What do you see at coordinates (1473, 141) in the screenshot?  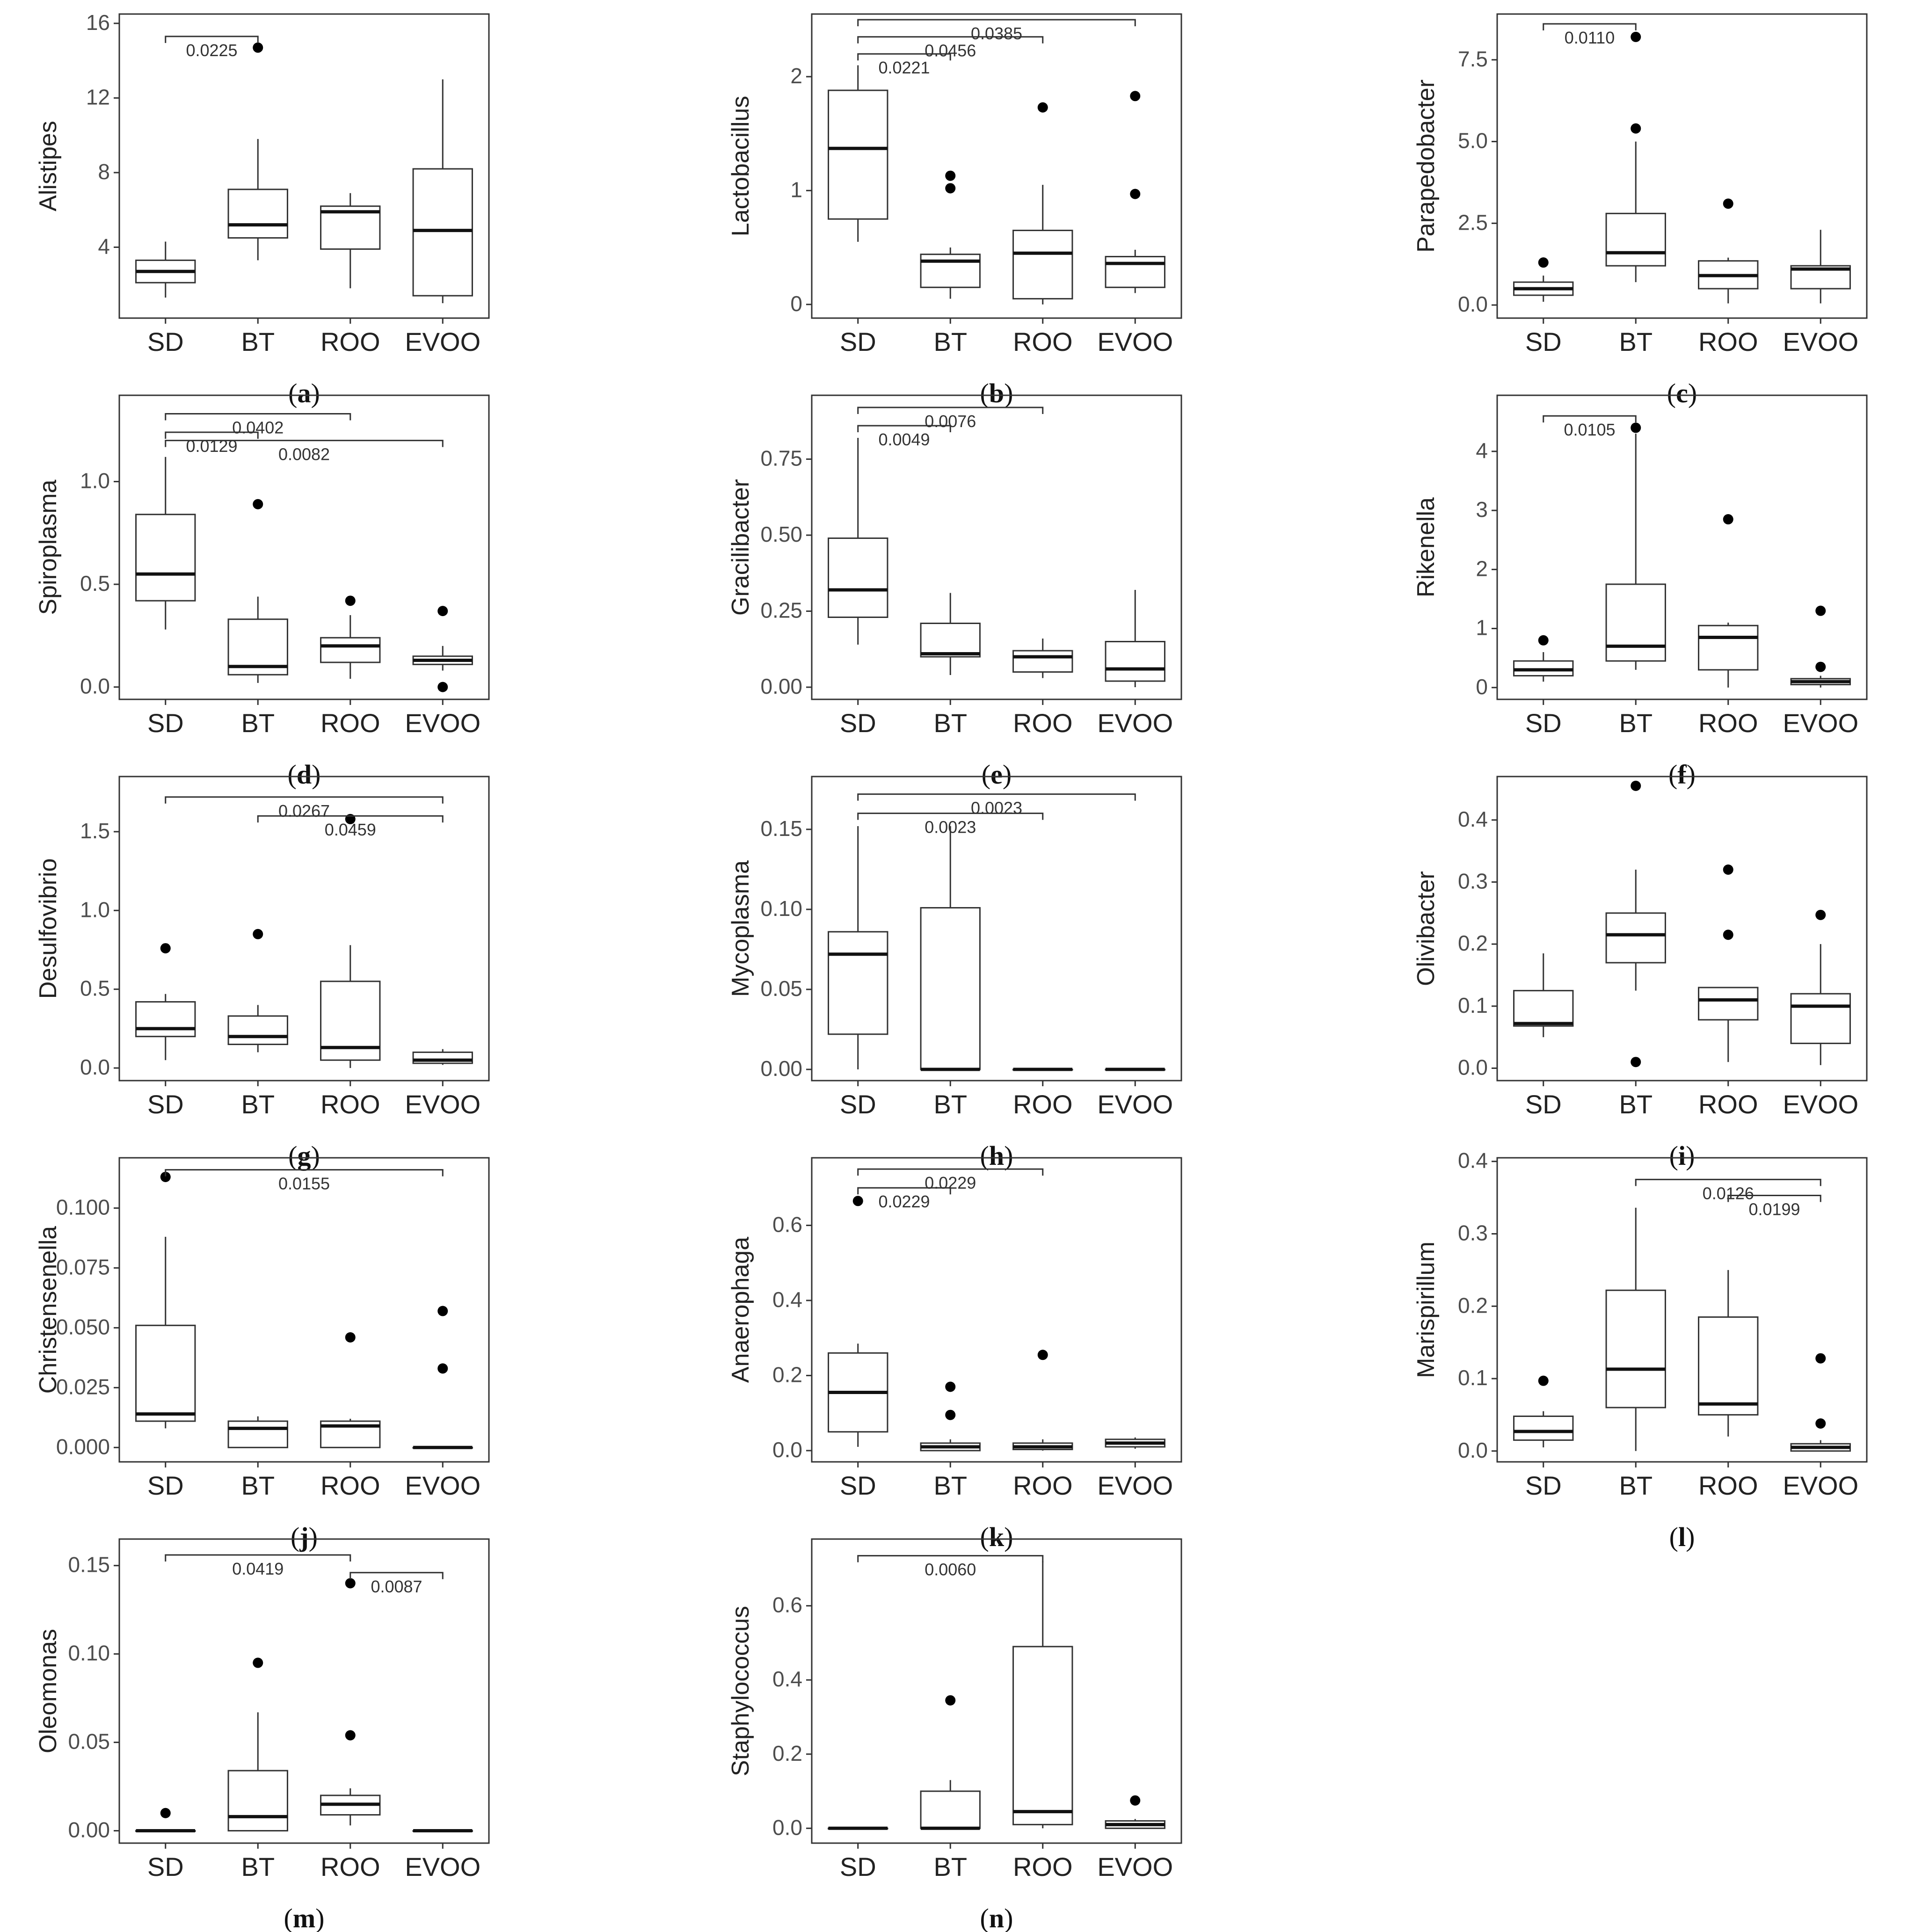 I see `y-tick-label: 5.0` at bounding box center [1473, 141].